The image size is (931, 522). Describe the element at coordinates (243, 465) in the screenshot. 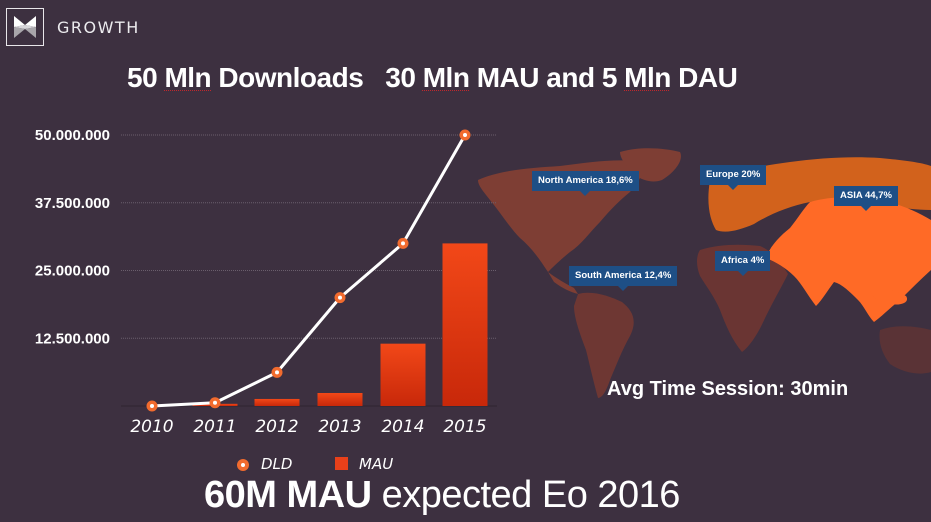

I see `legend-dld-marker-icon` at that location.